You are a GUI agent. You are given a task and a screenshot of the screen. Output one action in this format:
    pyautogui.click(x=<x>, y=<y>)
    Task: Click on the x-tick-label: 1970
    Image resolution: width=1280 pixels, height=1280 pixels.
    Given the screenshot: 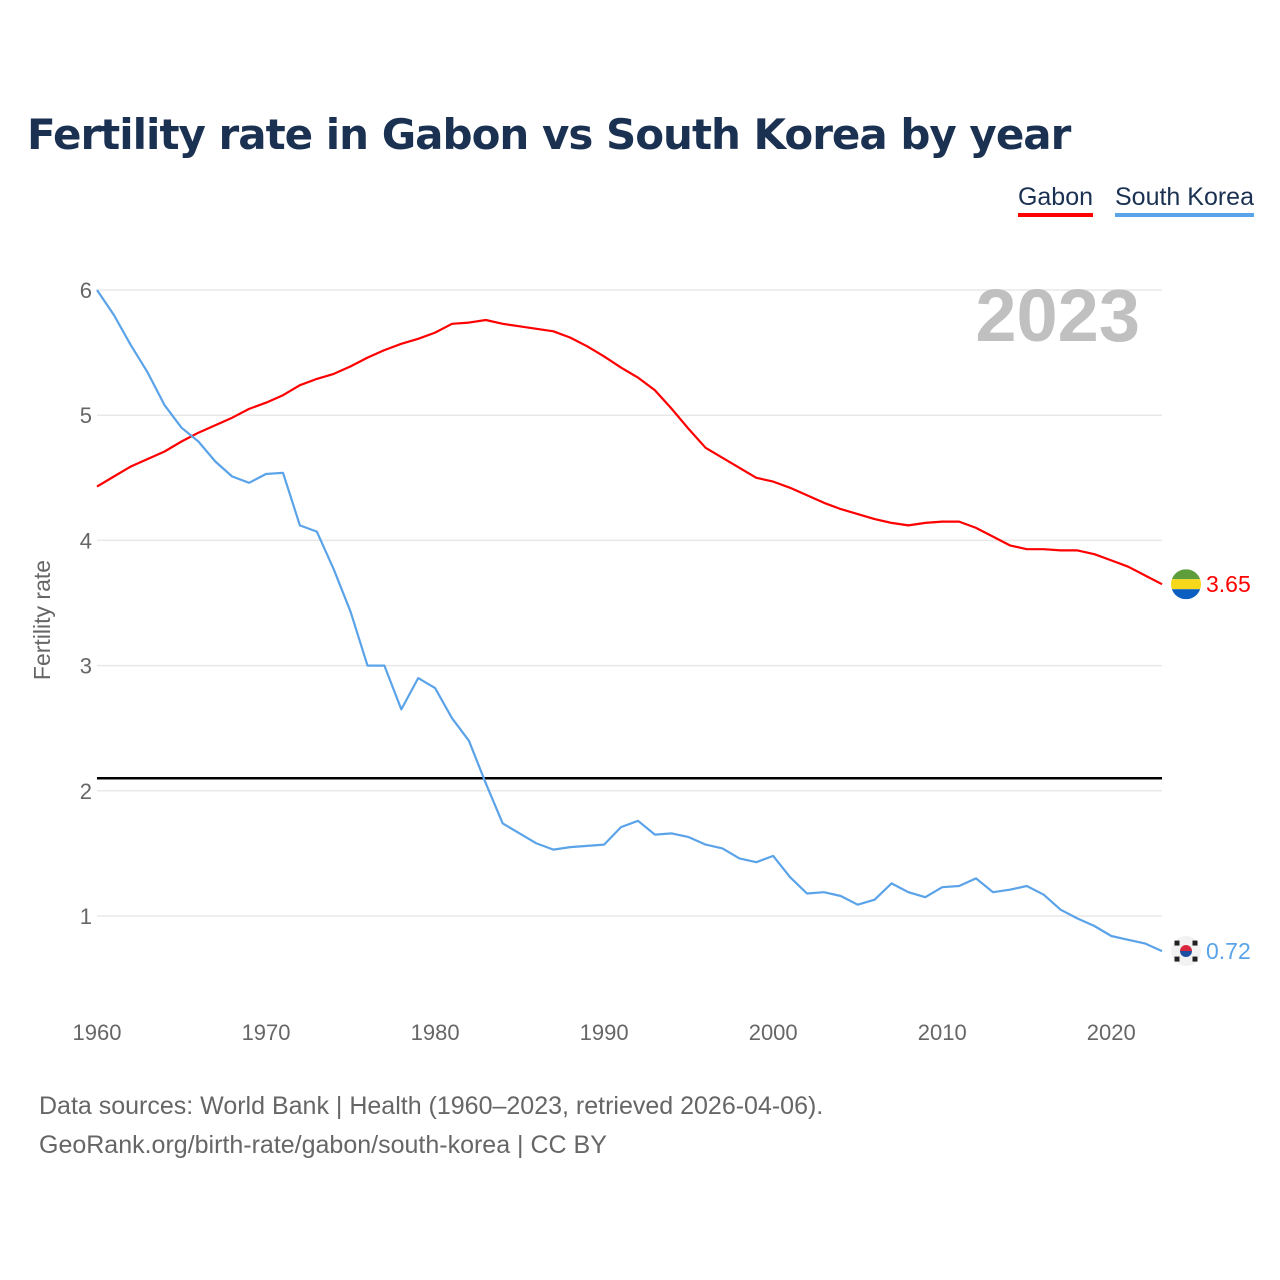 What is the action you would take?
    pyautogui.click(x=266, y=1032)
    